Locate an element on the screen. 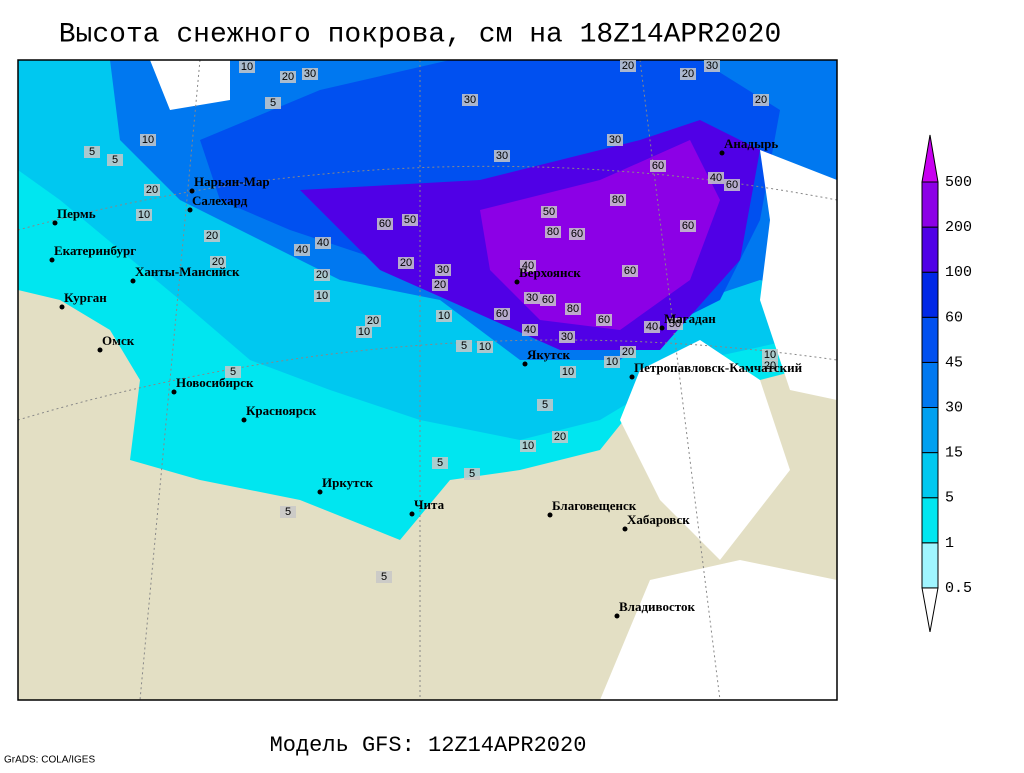 The width and height of the screenshot is (1024, 773). credit: GrADS: COLA/IGES is located at coordinates (49, 760).